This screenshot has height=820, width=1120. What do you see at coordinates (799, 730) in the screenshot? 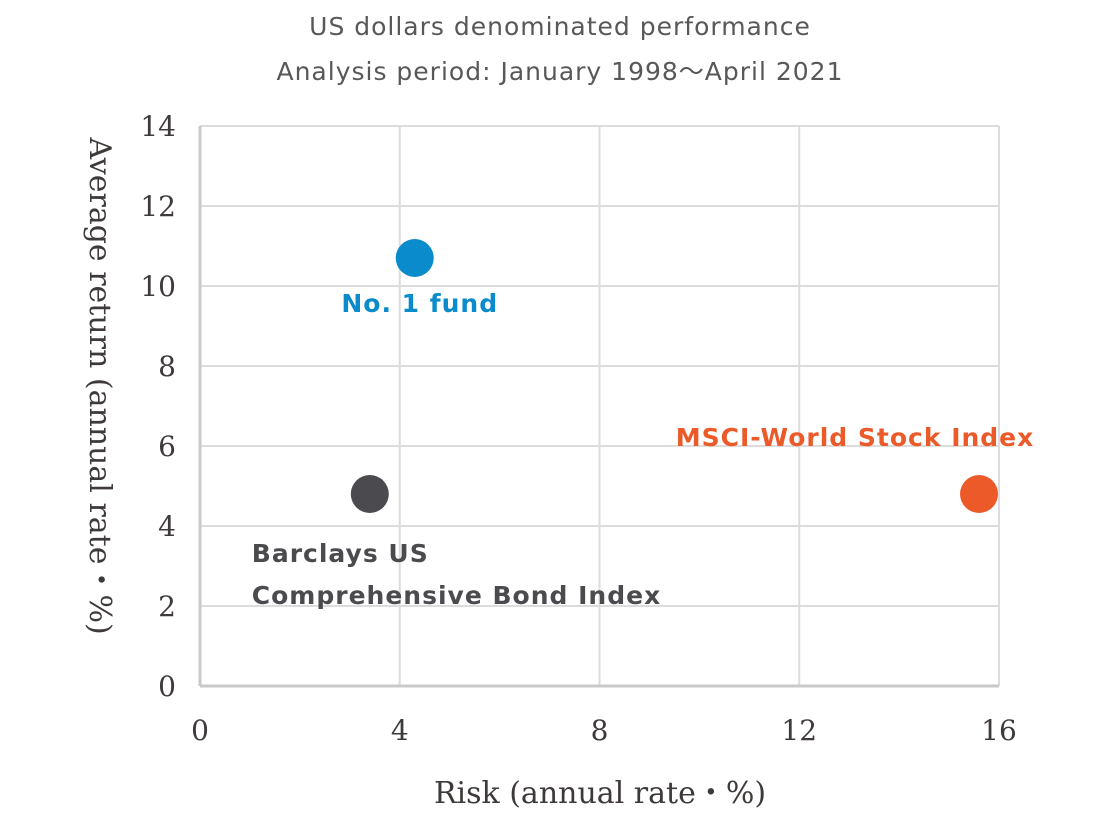
I see `x-tick-label: 12` at bounding box center [799, 730].